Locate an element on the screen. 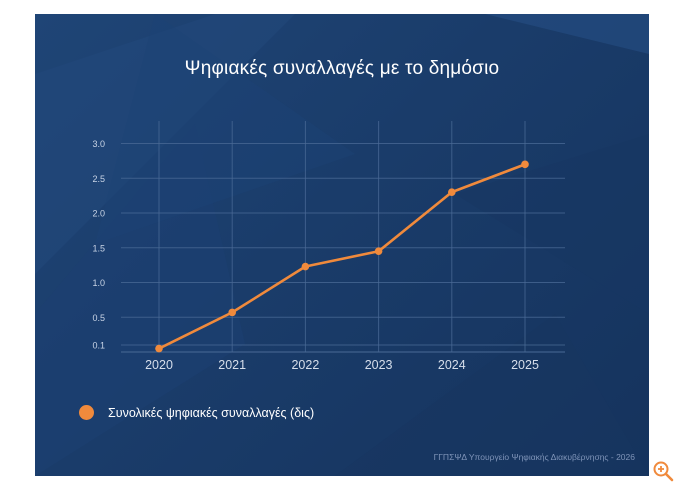 The width and height of the screenshot is (680, 490). x-tick-label: 2024 is located at coordinates (452, 365).